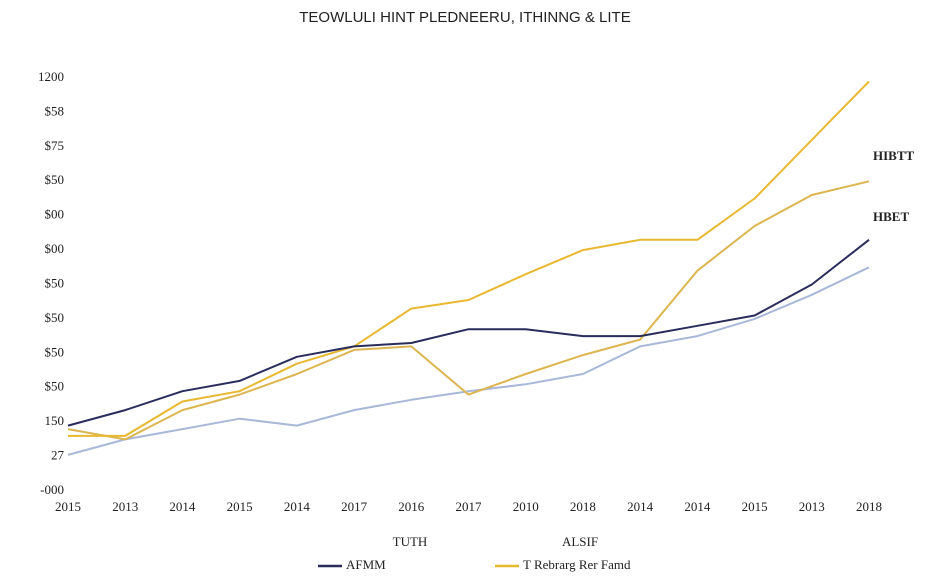  I want to click on y-tick-label: 150, so click(55, 420).